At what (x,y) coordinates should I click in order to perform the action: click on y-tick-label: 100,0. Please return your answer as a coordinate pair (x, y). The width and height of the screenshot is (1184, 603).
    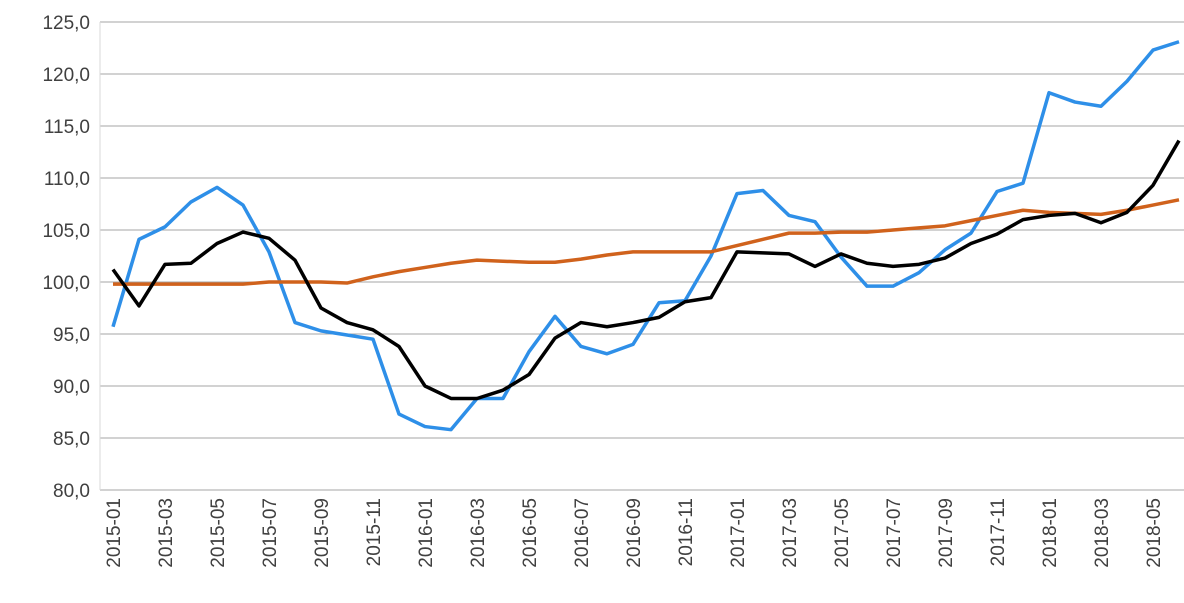
    Looking at the image, I should click on (66, 283).